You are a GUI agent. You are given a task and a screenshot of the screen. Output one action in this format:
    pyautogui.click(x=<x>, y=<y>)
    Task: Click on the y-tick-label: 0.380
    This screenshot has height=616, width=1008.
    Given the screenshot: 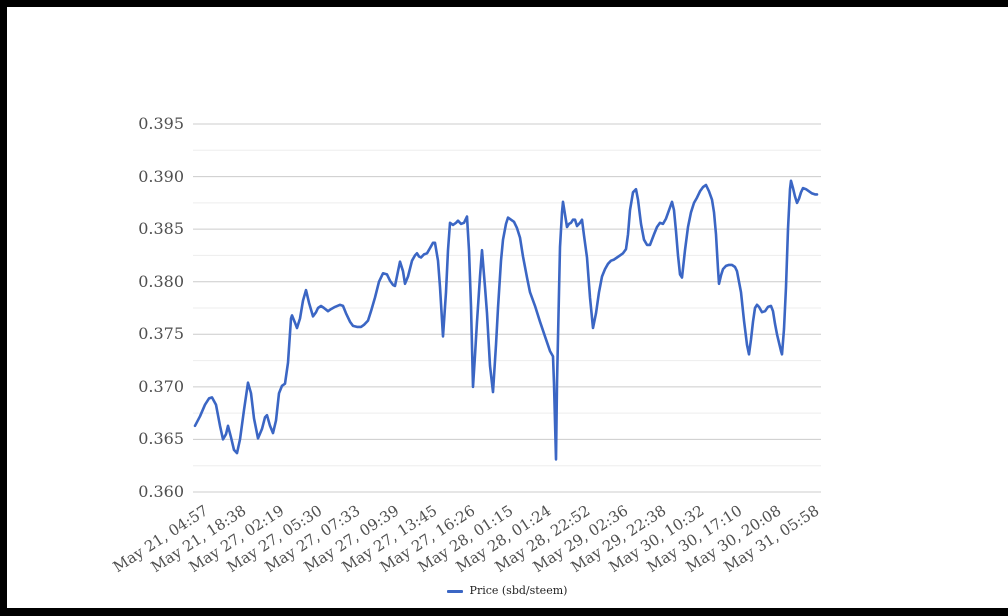 What is the action you would take?
    pyautogui.click(x=161, y=281)
    